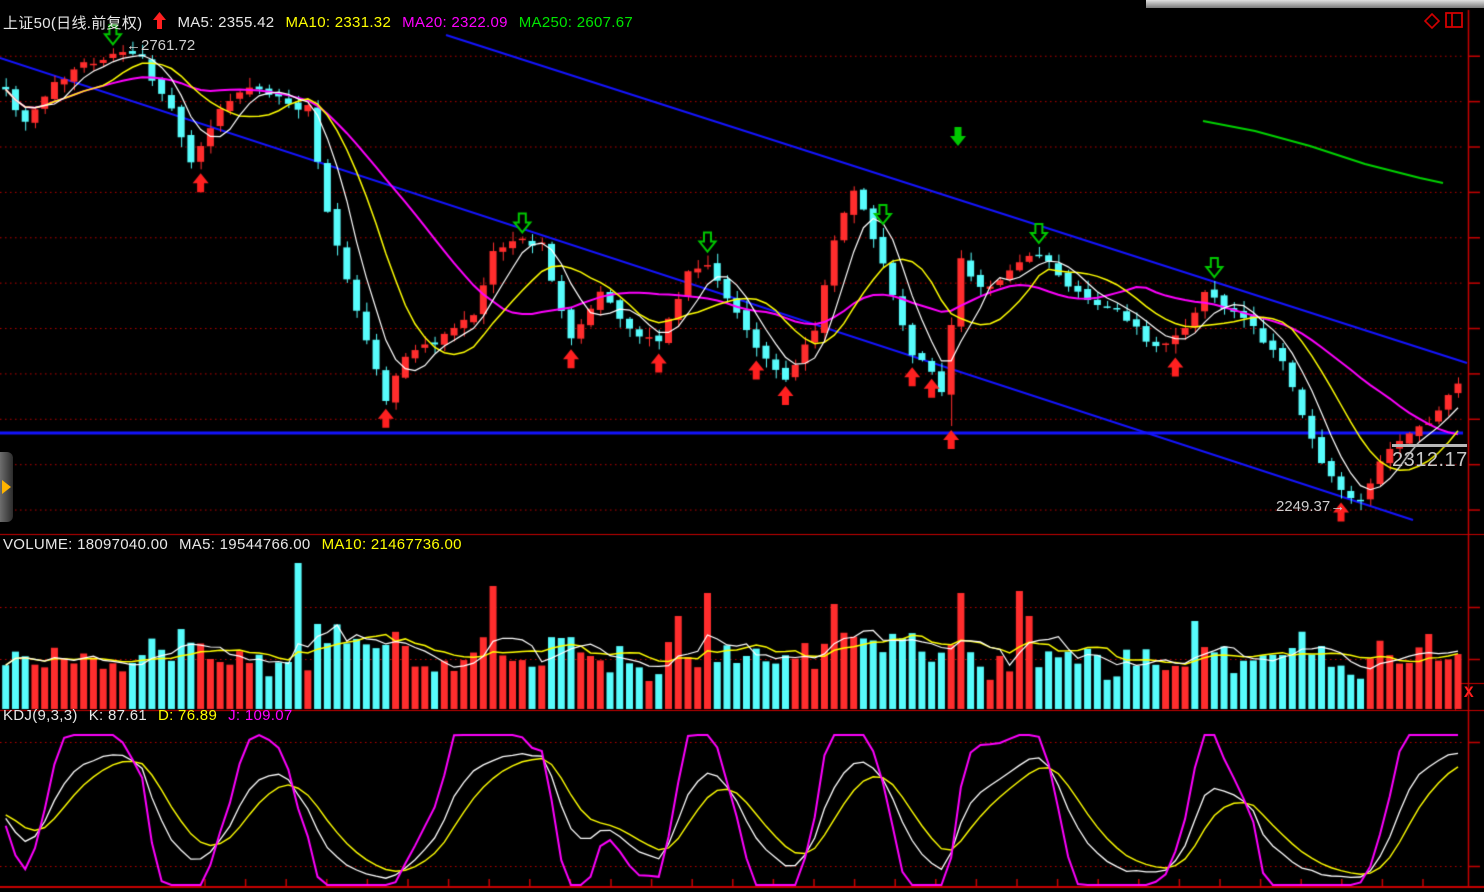 Image resolution: width=1484 pixels, height=892 pixels. What do you see at coordinates (1338, 506) in the screenshot?
I see `right-arrow-icon: →` at bounding box center [1338, 506].